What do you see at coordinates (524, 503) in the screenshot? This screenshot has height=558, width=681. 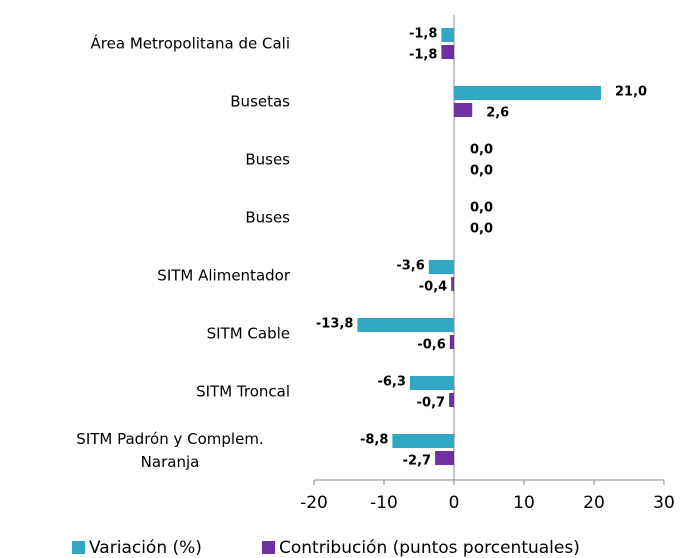 I see `x-tick-label: 10` at bounding box center [524, 503].